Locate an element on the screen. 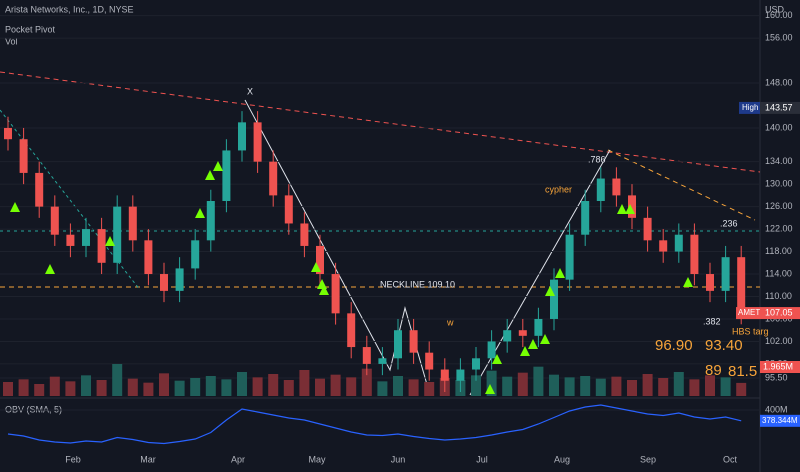 This screenshot has width=800, height=472. x-tick-label: Mar is located at coordinates (148, 459).